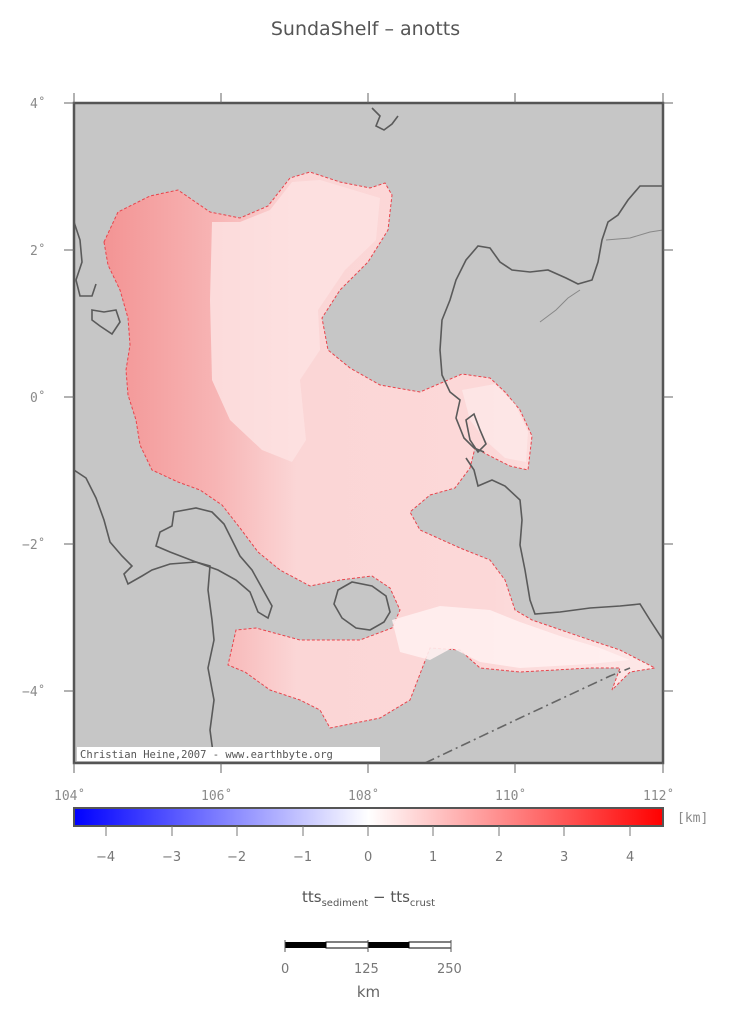 The height and width of the screenshot is (1018, 731). What do you see at coordinates (368, 992) in the screenshot?
I see `scale-unit: km` at bounding box center [368, 992].